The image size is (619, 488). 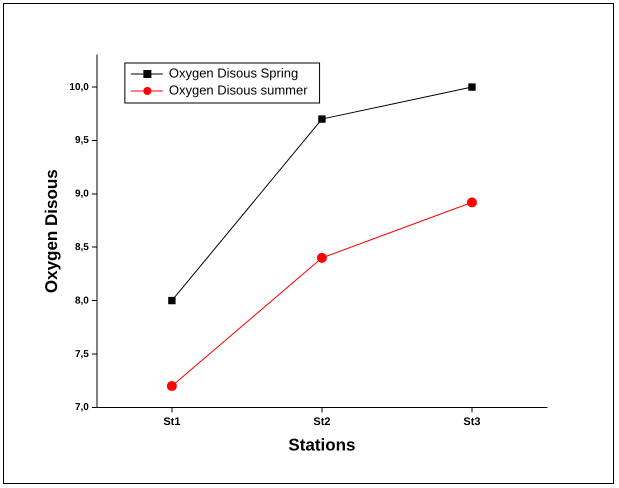 What do you see at coordinates (51, 231) in the screenshot?
I see `y-axis-title: Oxygen Disous` at bounding box center [51, 231].